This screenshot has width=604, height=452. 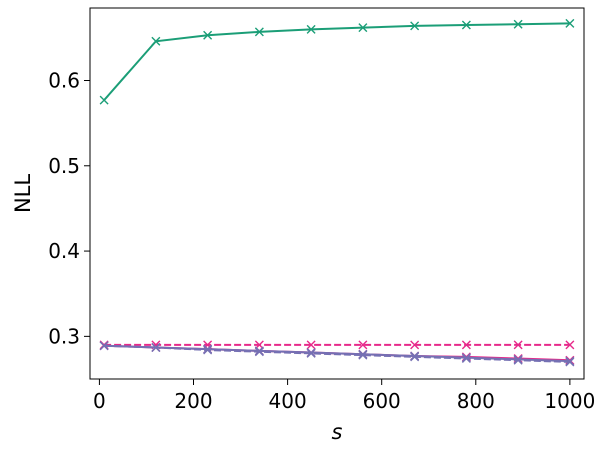 I want to click on x-tick-label: 600, so click(x=382, y=401).